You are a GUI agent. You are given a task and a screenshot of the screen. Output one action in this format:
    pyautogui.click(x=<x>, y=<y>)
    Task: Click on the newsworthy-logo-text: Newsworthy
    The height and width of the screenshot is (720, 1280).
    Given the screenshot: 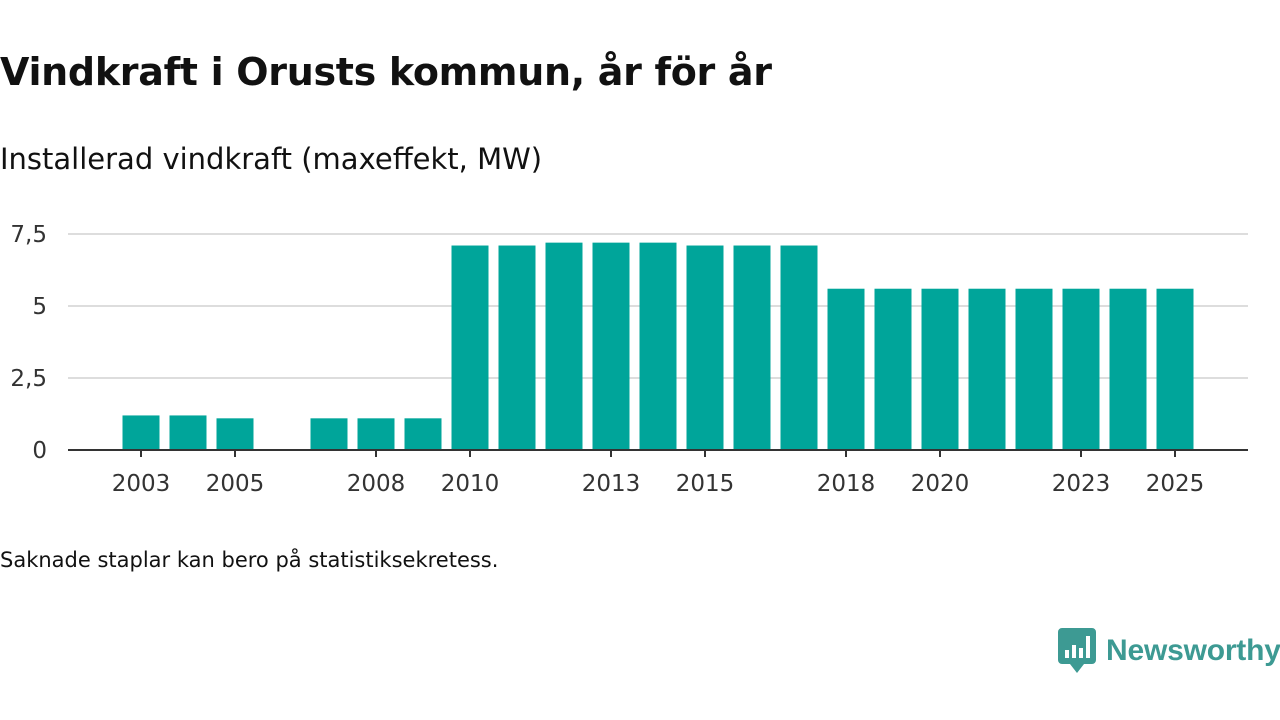 What is the action you would take?
    pyautogui.click(x=1193, y=650)
    